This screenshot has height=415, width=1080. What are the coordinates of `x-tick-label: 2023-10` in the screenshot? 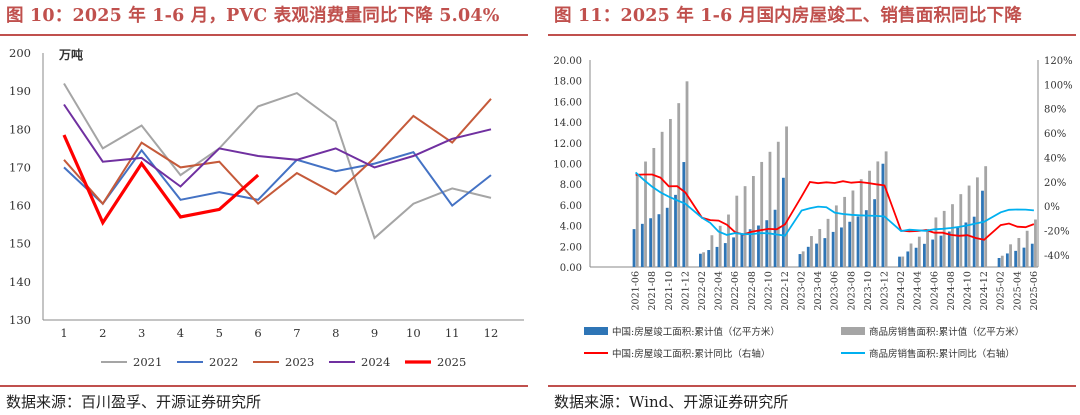 It's located at (868, 290).